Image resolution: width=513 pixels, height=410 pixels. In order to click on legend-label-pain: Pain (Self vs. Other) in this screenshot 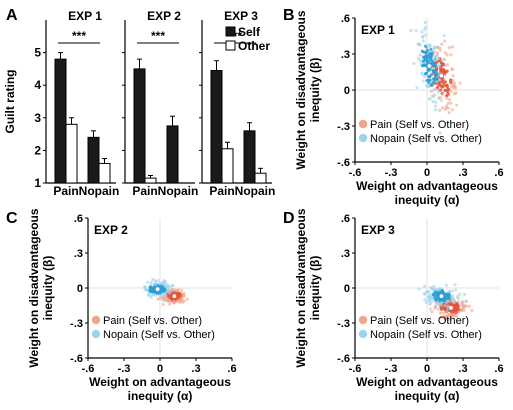, I will do `click(419, 125)`.